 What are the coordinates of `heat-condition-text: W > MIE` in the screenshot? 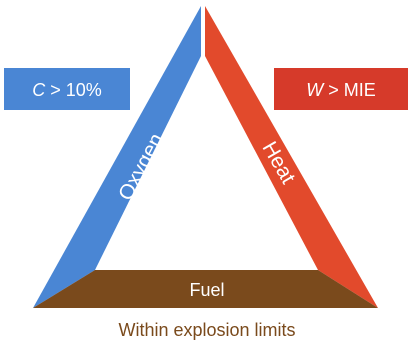 It's located at (341, 90).